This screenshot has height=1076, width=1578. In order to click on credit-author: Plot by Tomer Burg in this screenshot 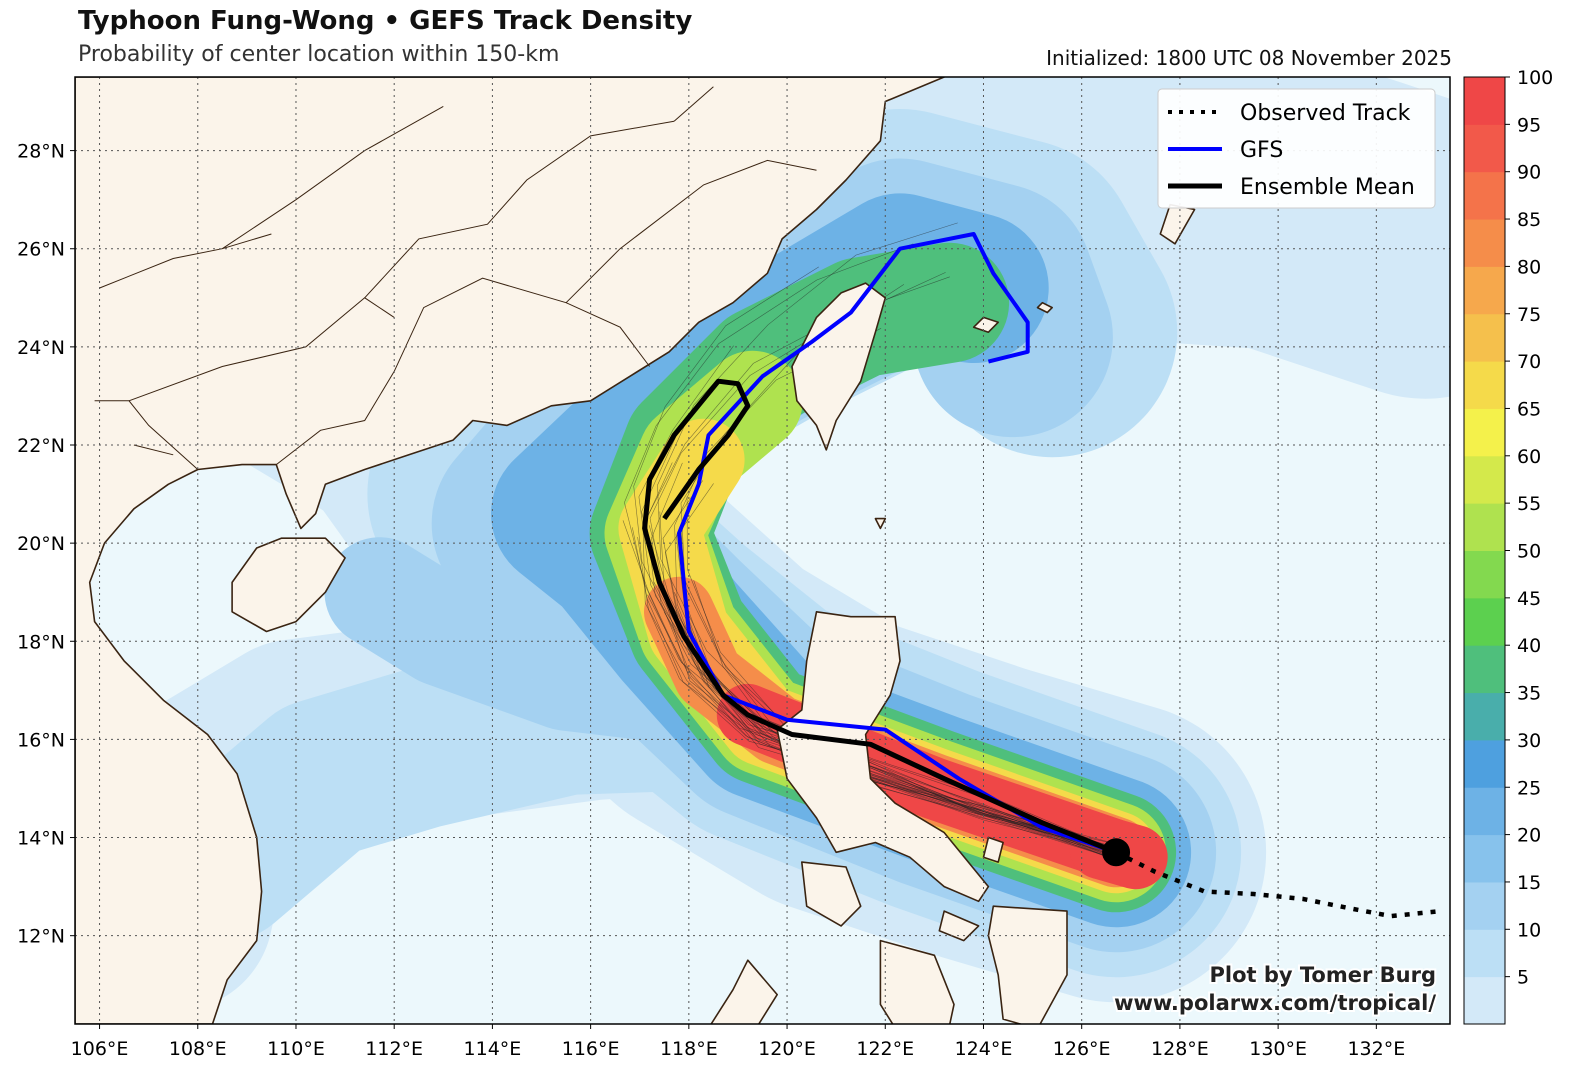, I will do `click(1323, 975)`.